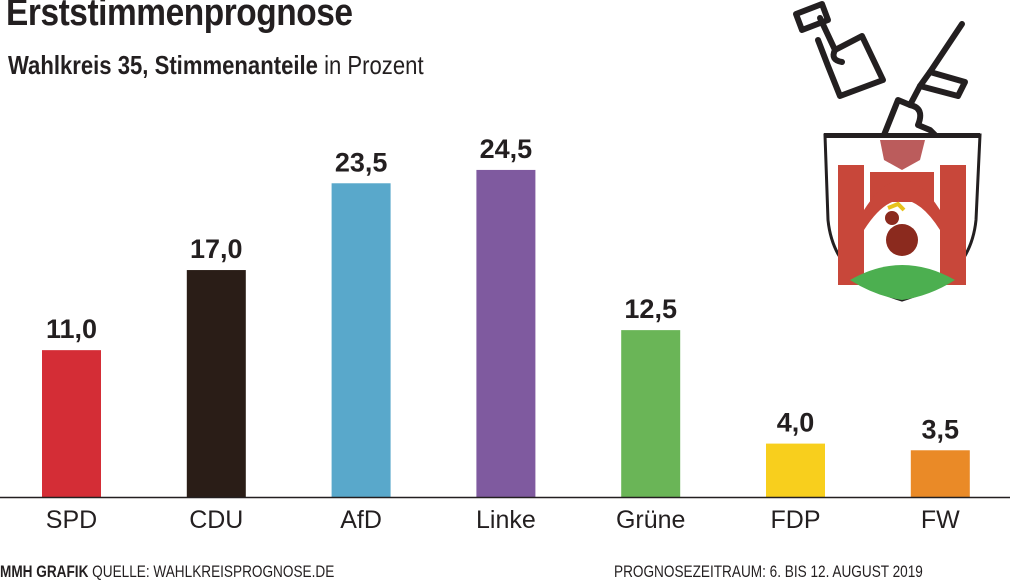 The width and height of the screenshot is (1024, 582). What do you see at coordinates (361, 520) in the screenshot?
I see `category-label: AfD` at bounding box center [361, 520].